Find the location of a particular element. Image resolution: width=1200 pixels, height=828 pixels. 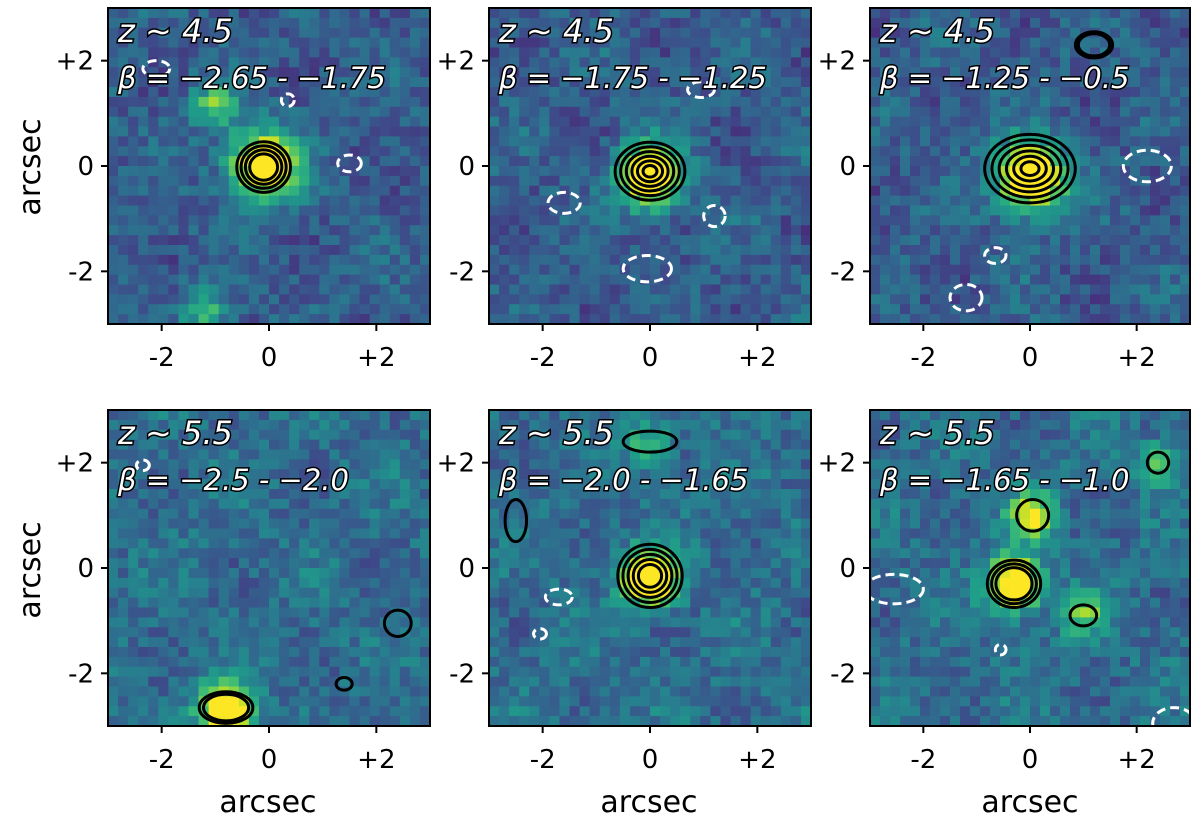

x-axis-label-left: arcsec is located at coordinates (267, 802).